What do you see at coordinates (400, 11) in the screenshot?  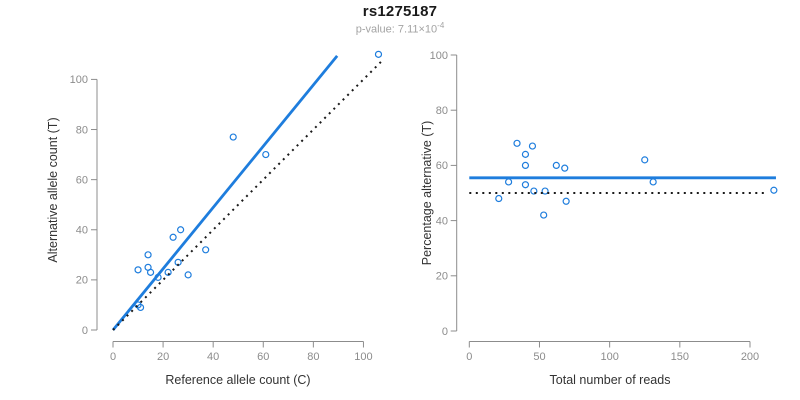 I see `plot-title: rs1275187` at bounding box center [400, 11].